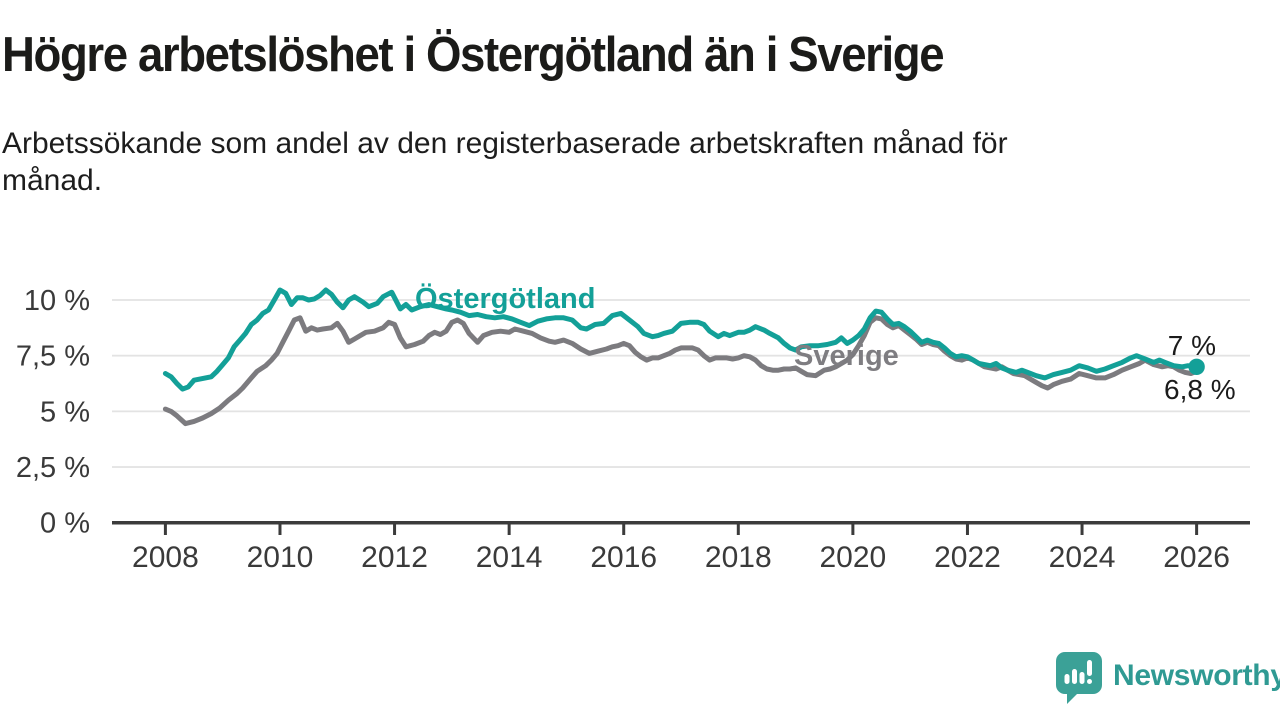  I want to click on x-axis-line, so click(681, 523).